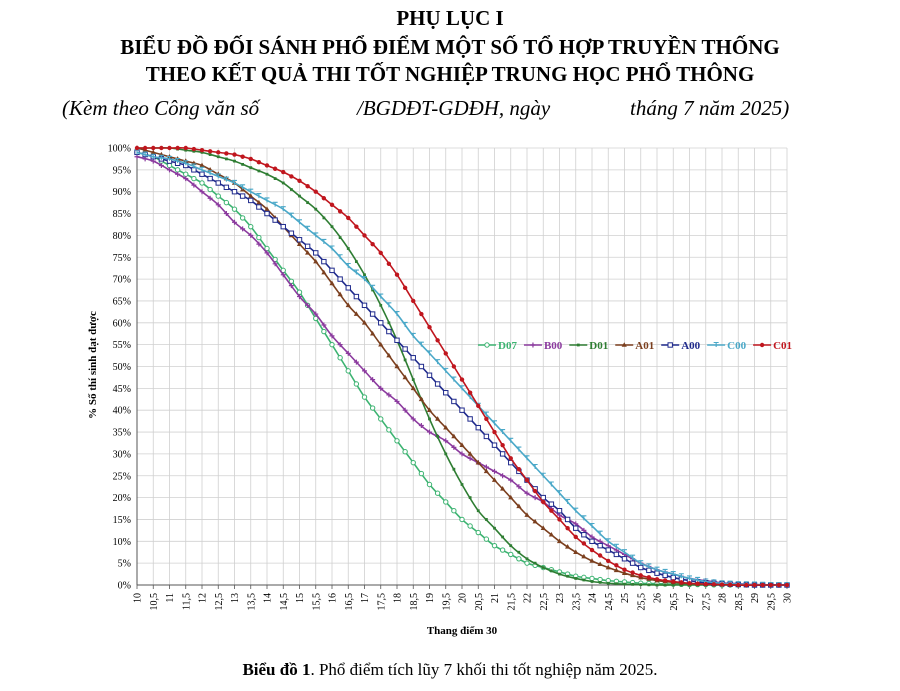  Describe the element at coordinates (462, 631) in the screenshot. I see `x-axis-label: Thang điểm 30` at that location.